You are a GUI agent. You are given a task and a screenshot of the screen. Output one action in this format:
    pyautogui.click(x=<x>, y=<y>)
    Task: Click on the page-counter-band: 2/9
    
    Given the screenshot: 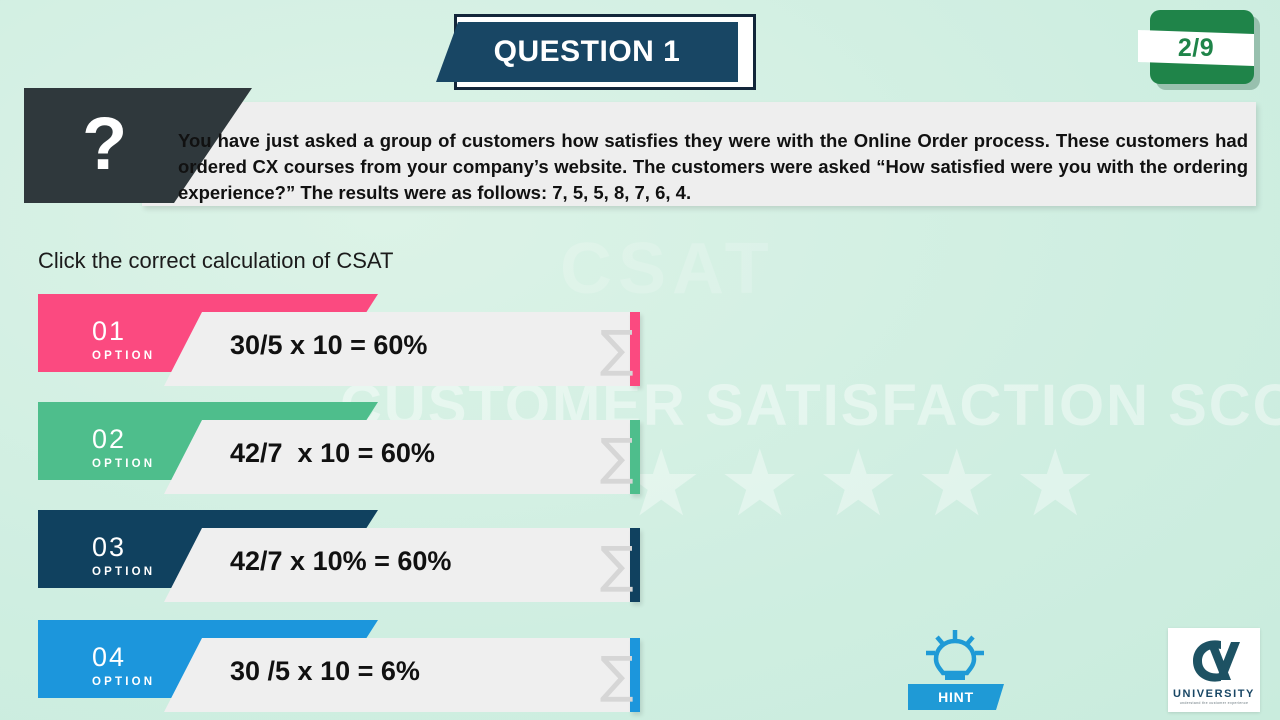 What is the action you would take?
    pyautogui.click(x=1196, y=48)
    